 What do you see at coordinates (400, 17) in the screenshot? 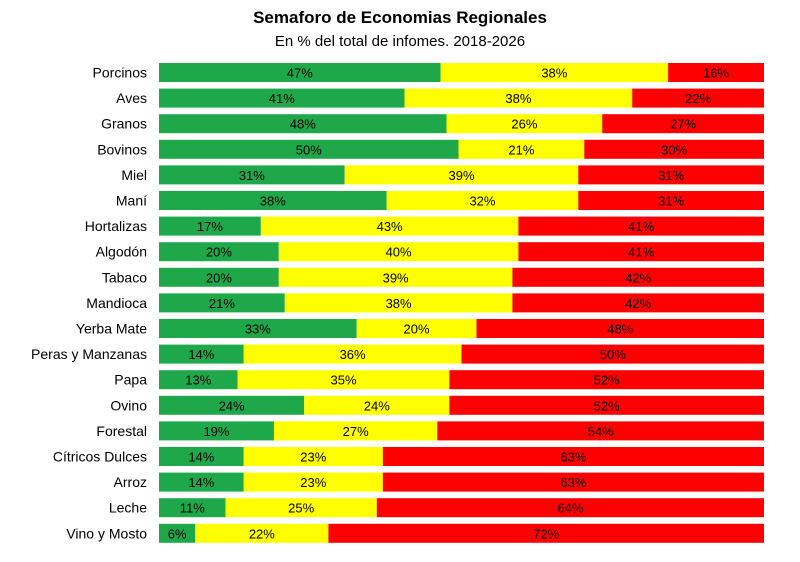
I see `chart-title: Semaforo de Economias Regionales` at bounding box center [400, 17].